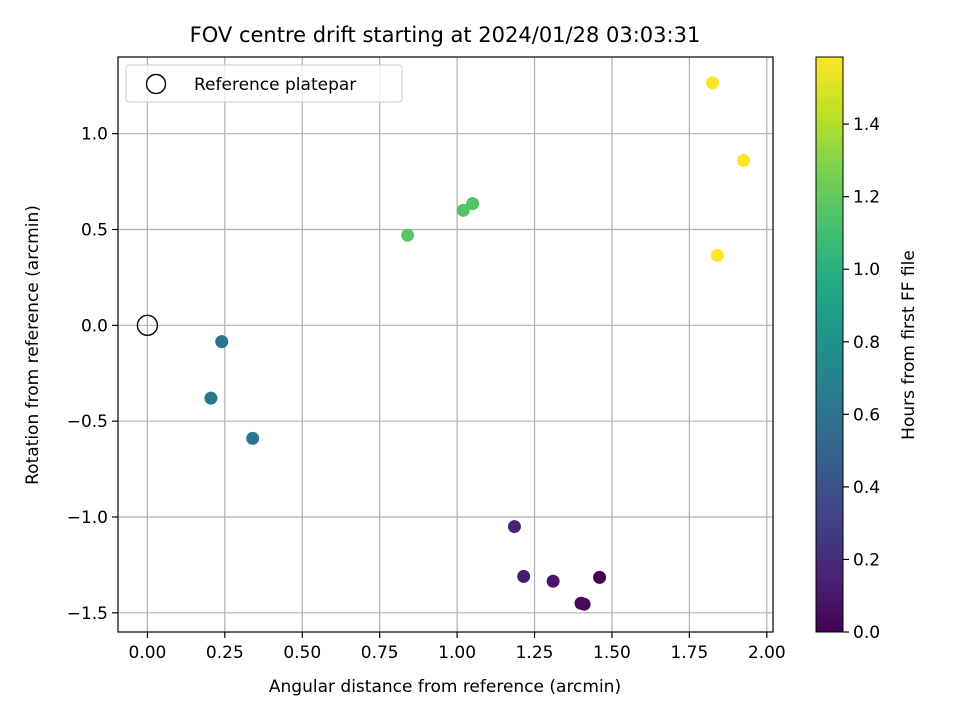 This screenshot has width=960, height=724. Describe the element at coordinates (866, 343) in the screenshot. I see `colorbar-tick-label: 0.8` at that location.